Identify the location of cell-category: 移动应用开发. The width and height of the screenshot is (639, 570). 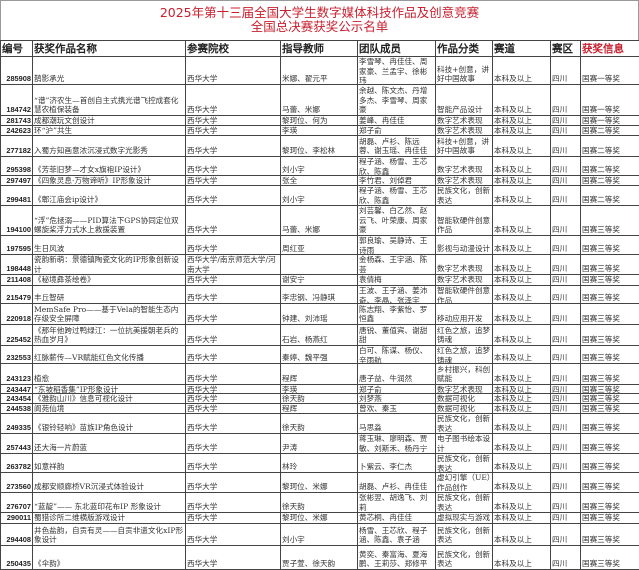
(464, 314).